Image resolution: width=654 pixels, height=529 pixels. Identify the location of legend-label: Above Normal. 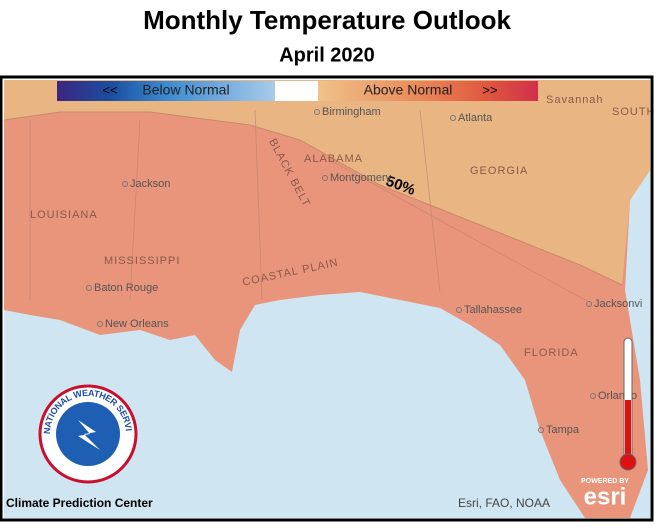
(408, 90).